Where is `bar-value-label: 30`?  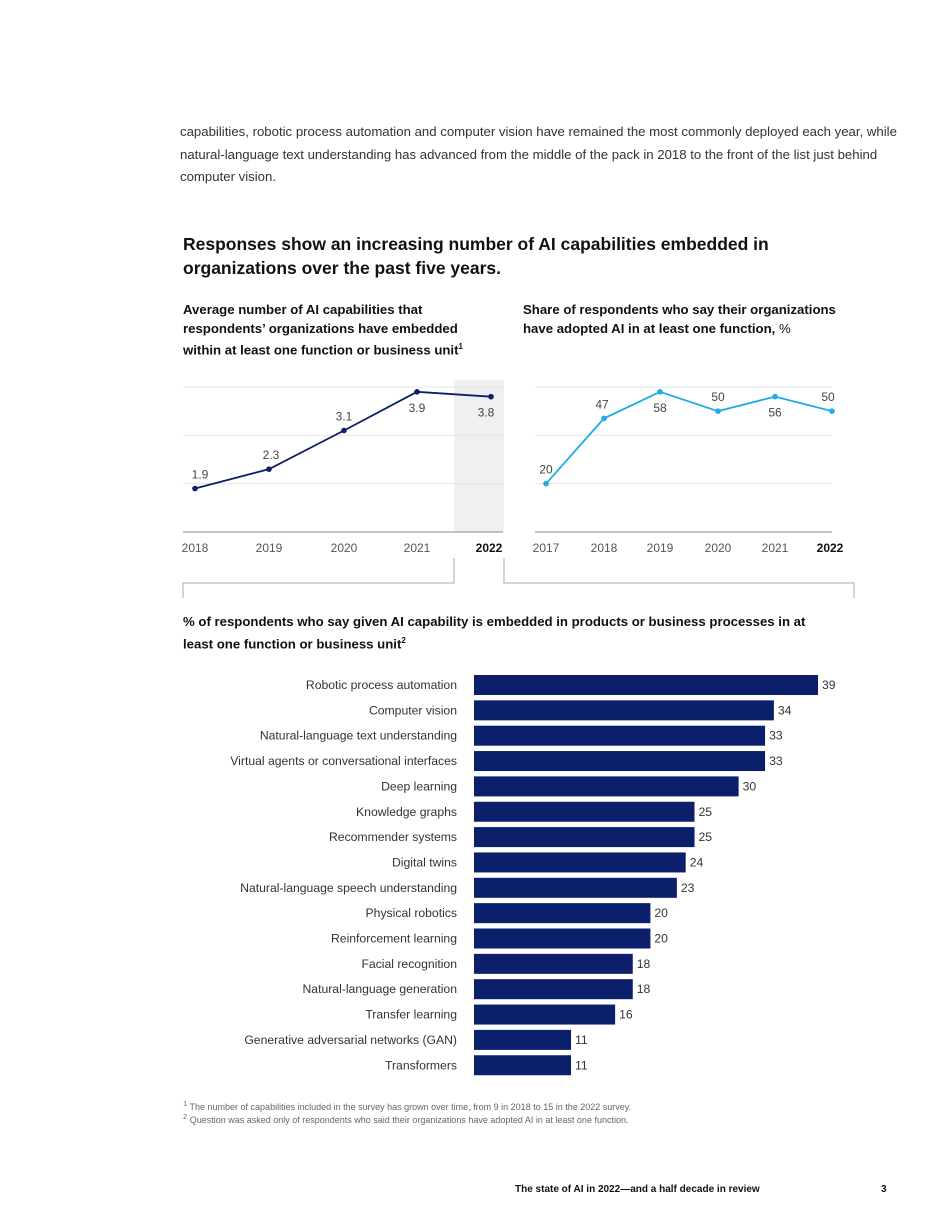
bar-value-label: 30 is located at coordinates (750, 786).